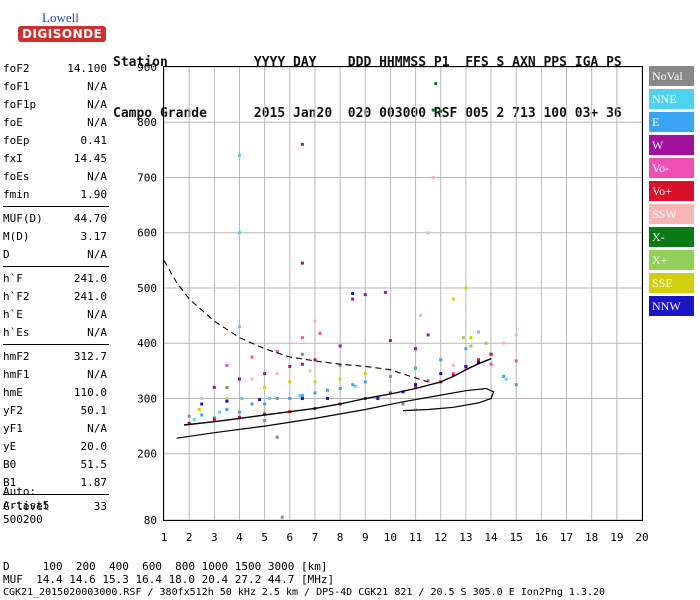  I want to click on param-name: C-level, so click(26, 506).